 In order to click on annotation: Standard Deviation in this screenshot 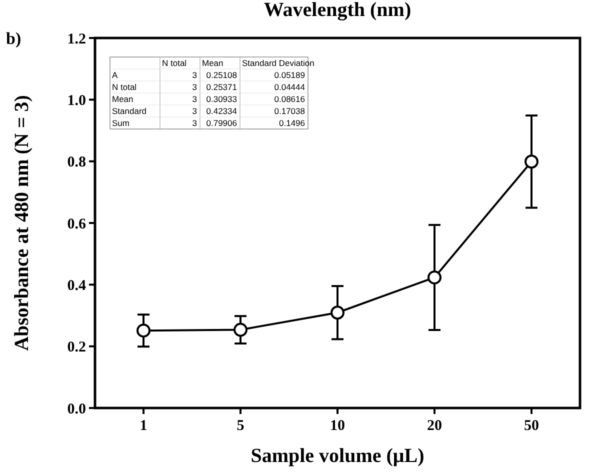, I will do `click(278, 63)`.